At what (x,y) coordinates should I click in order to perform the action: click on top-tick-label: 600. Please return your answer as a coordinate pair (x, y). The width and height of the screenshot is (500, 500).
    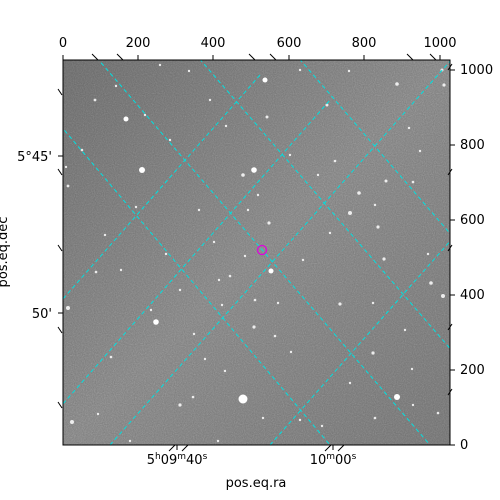
    Looking at the image, I should click on (289, 43).